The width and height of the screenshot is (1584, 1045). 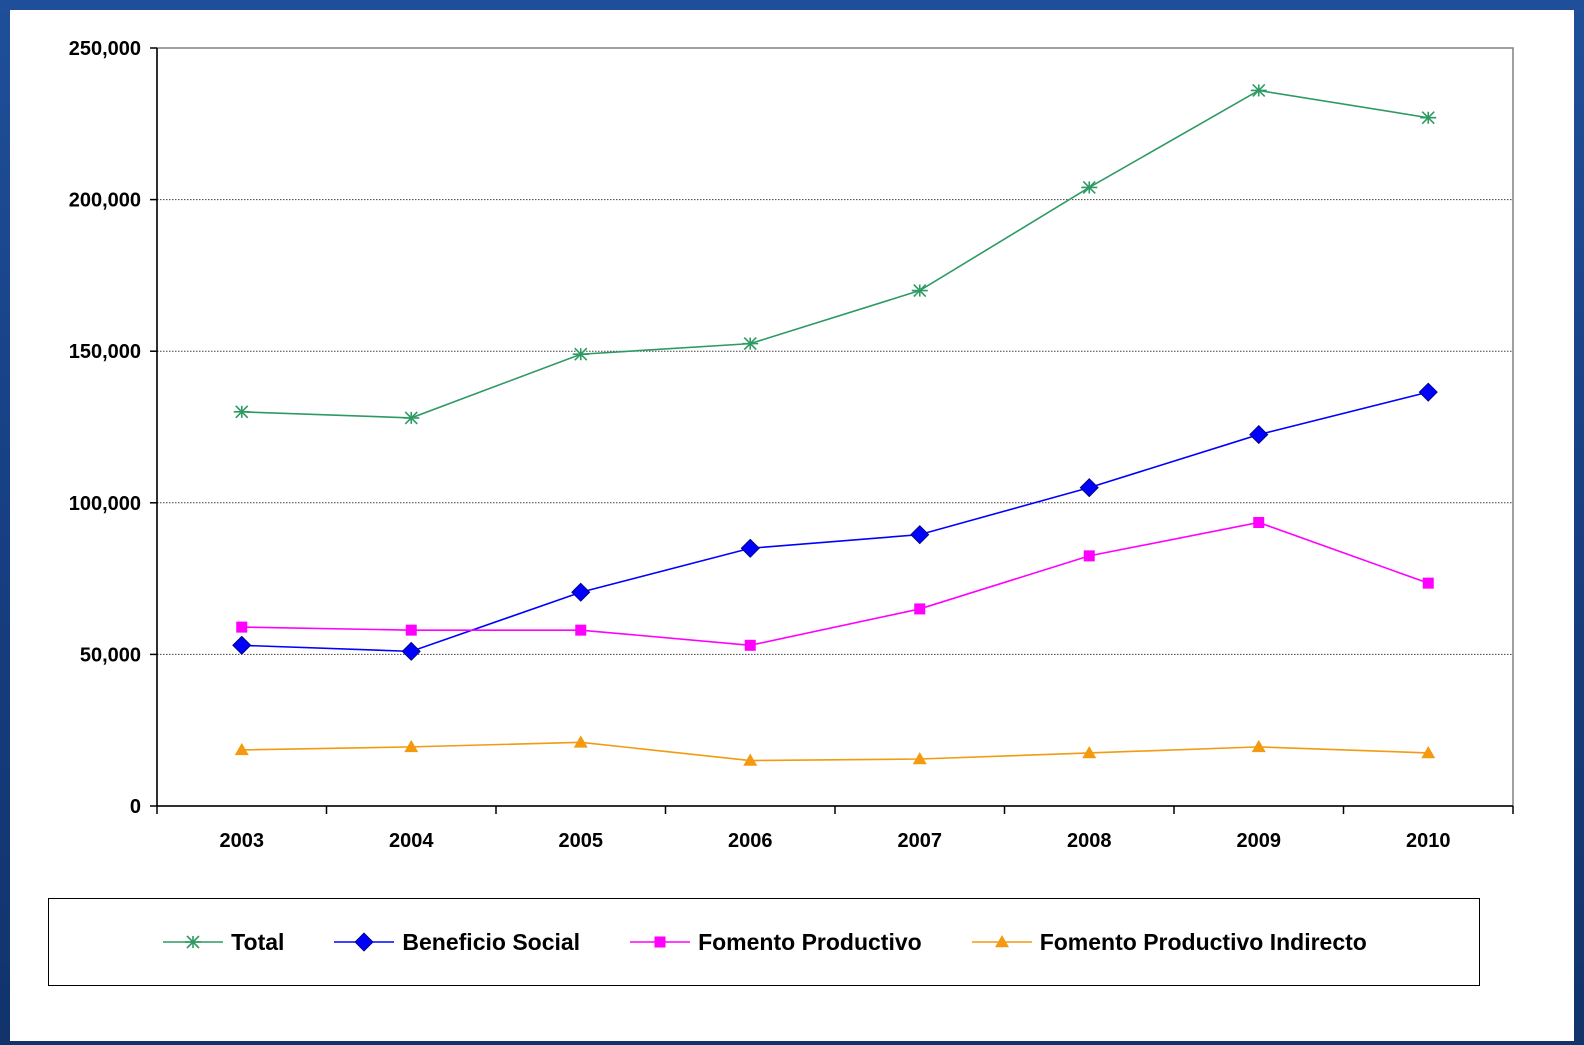 What do you see at coordinates (581, 841) in the screenshot?
I see `x-tick-label: 2005` at bounding box center [581, 841].